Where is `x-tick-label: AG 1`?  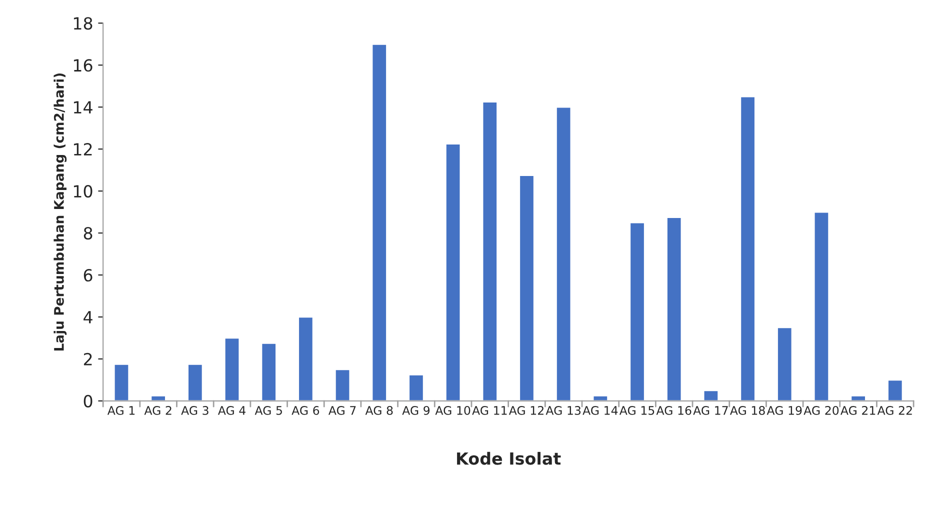
x-tick-label: AG 1 is located at coordinates (121, 410).